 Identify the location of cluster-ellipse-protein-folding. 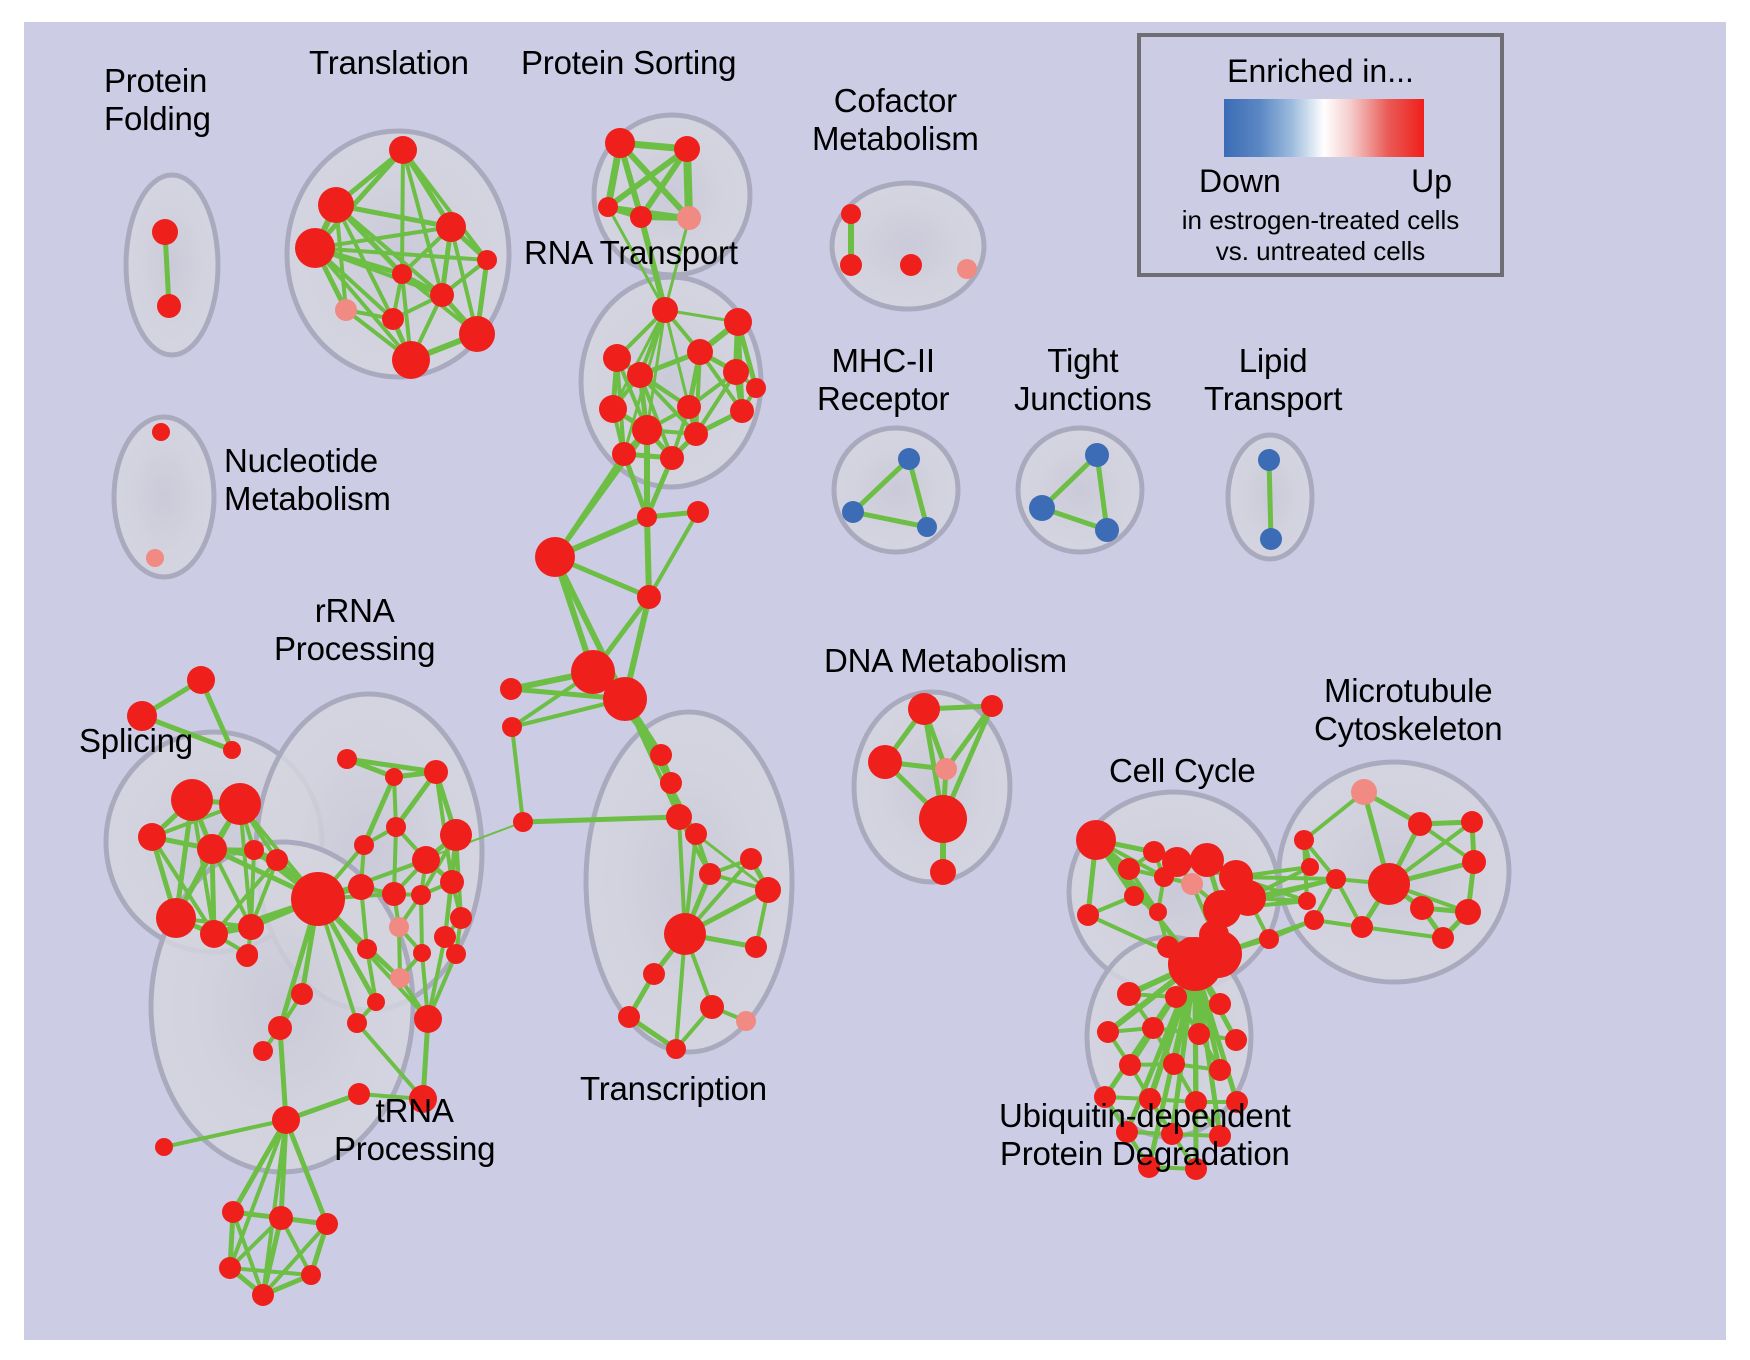
(172, 265).